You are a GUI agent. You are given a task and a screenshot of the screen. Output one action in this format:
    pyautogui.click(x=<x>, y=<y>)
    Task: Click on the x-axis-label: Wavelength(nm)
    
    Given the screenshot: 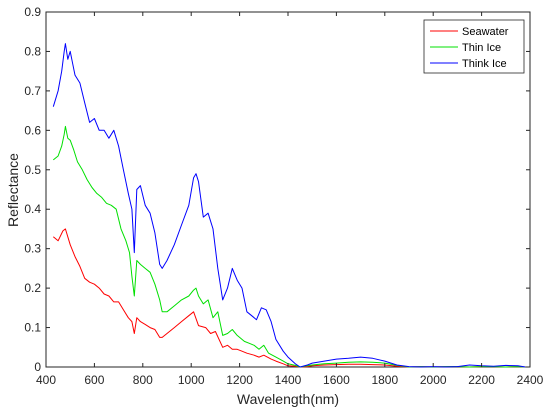 What is the action you would take?
    pyautogui.click(x=288, y=399)
    